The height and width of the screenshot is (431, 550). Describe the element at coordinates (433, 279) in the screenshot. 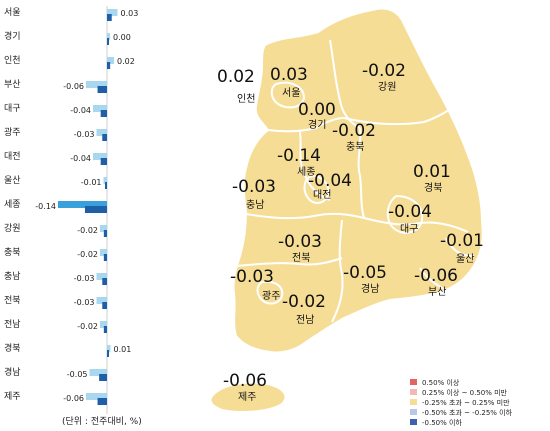

I see `border-busan` at that location.